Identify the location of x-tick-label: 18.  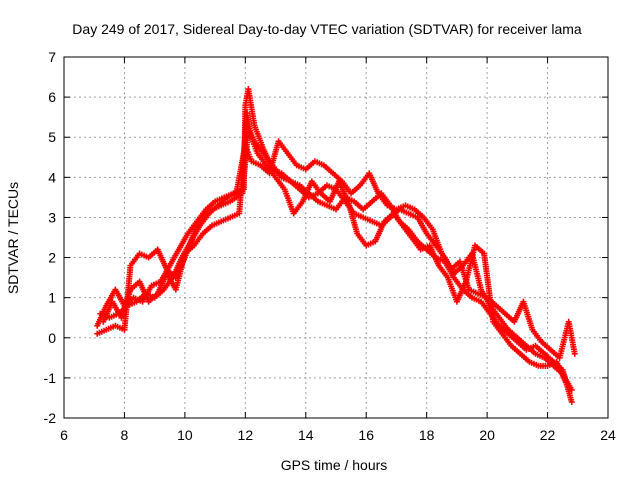
(427, 435).